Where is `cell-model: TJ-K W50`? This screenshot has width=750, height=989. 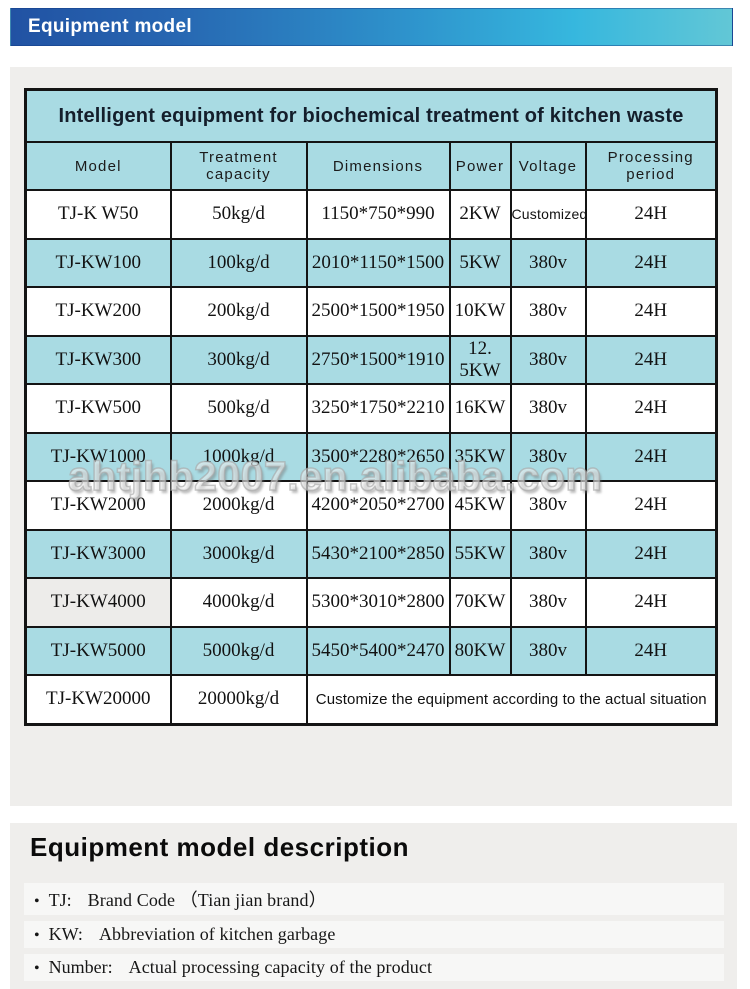
cell-model: TJ-K W50 is located at coordinates (98, 214).